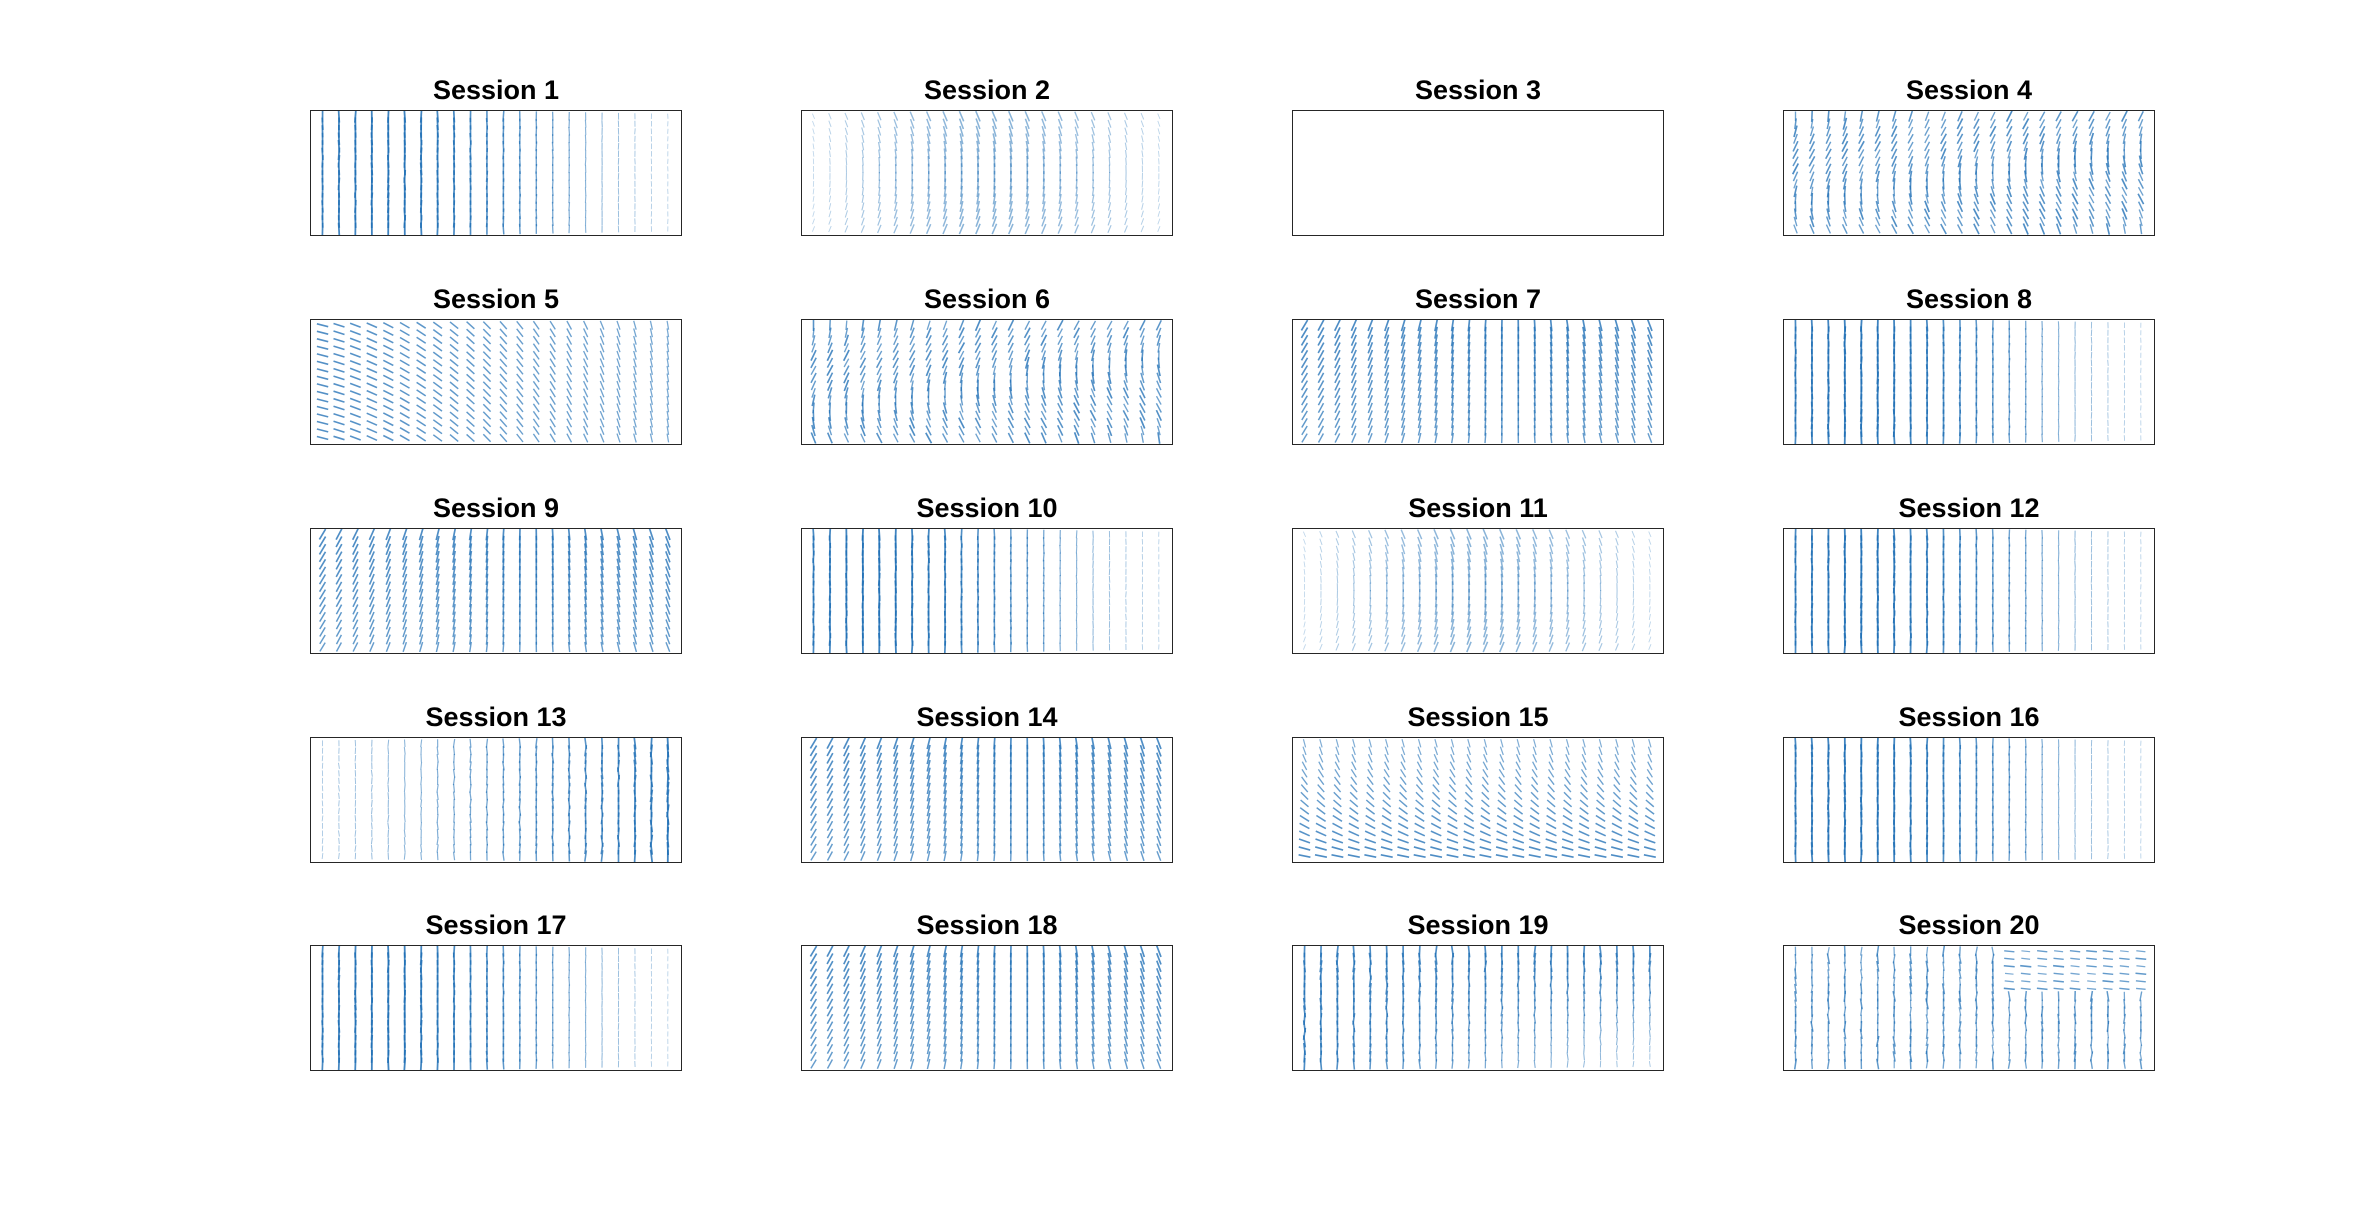 This screenshot has width=2375, height=1205. I want to click on panel-title: Session 11, so click(1478, 508).